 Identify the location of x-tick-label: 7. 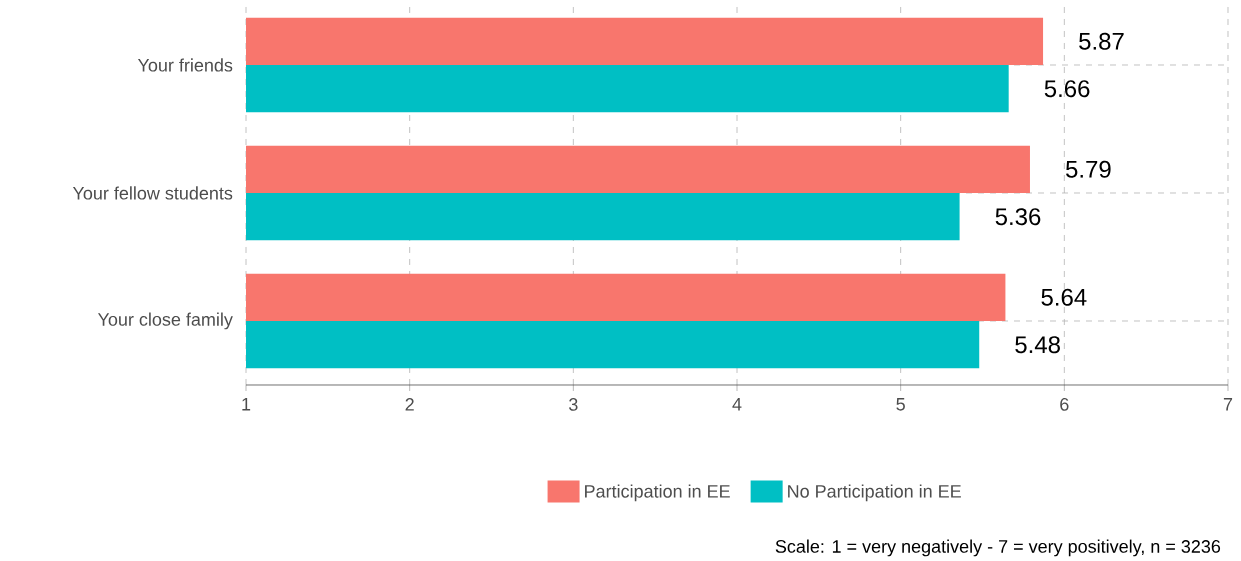
(1228, 404).